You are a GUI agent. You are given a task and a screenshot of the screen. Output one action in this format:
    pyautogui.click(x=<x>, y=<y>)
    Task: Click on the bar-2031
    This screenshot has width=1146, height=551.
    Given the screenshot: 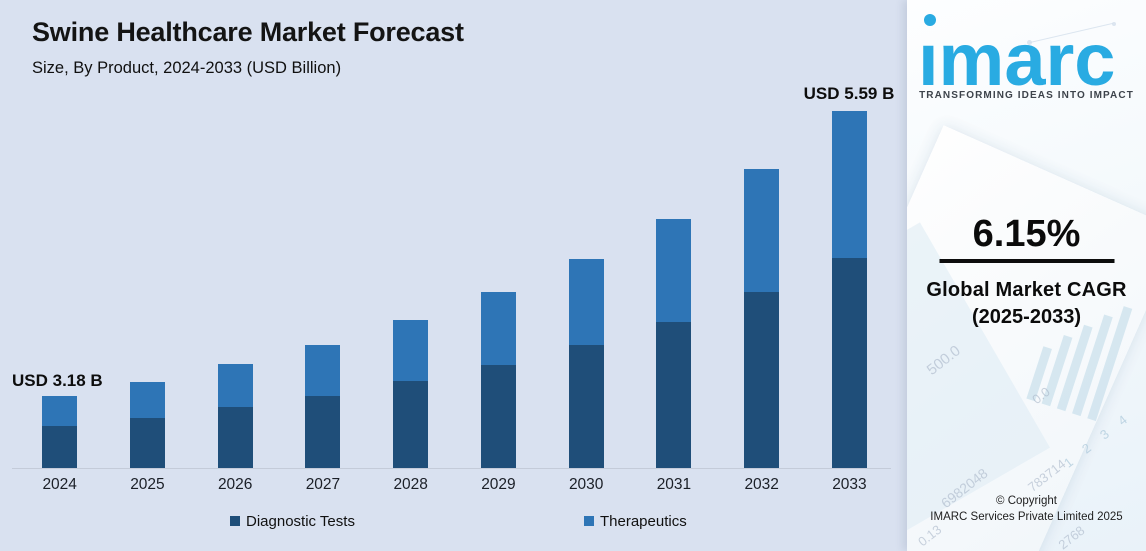 What is the action you would take?
    pyautogui.click(x=674, y=343)
    